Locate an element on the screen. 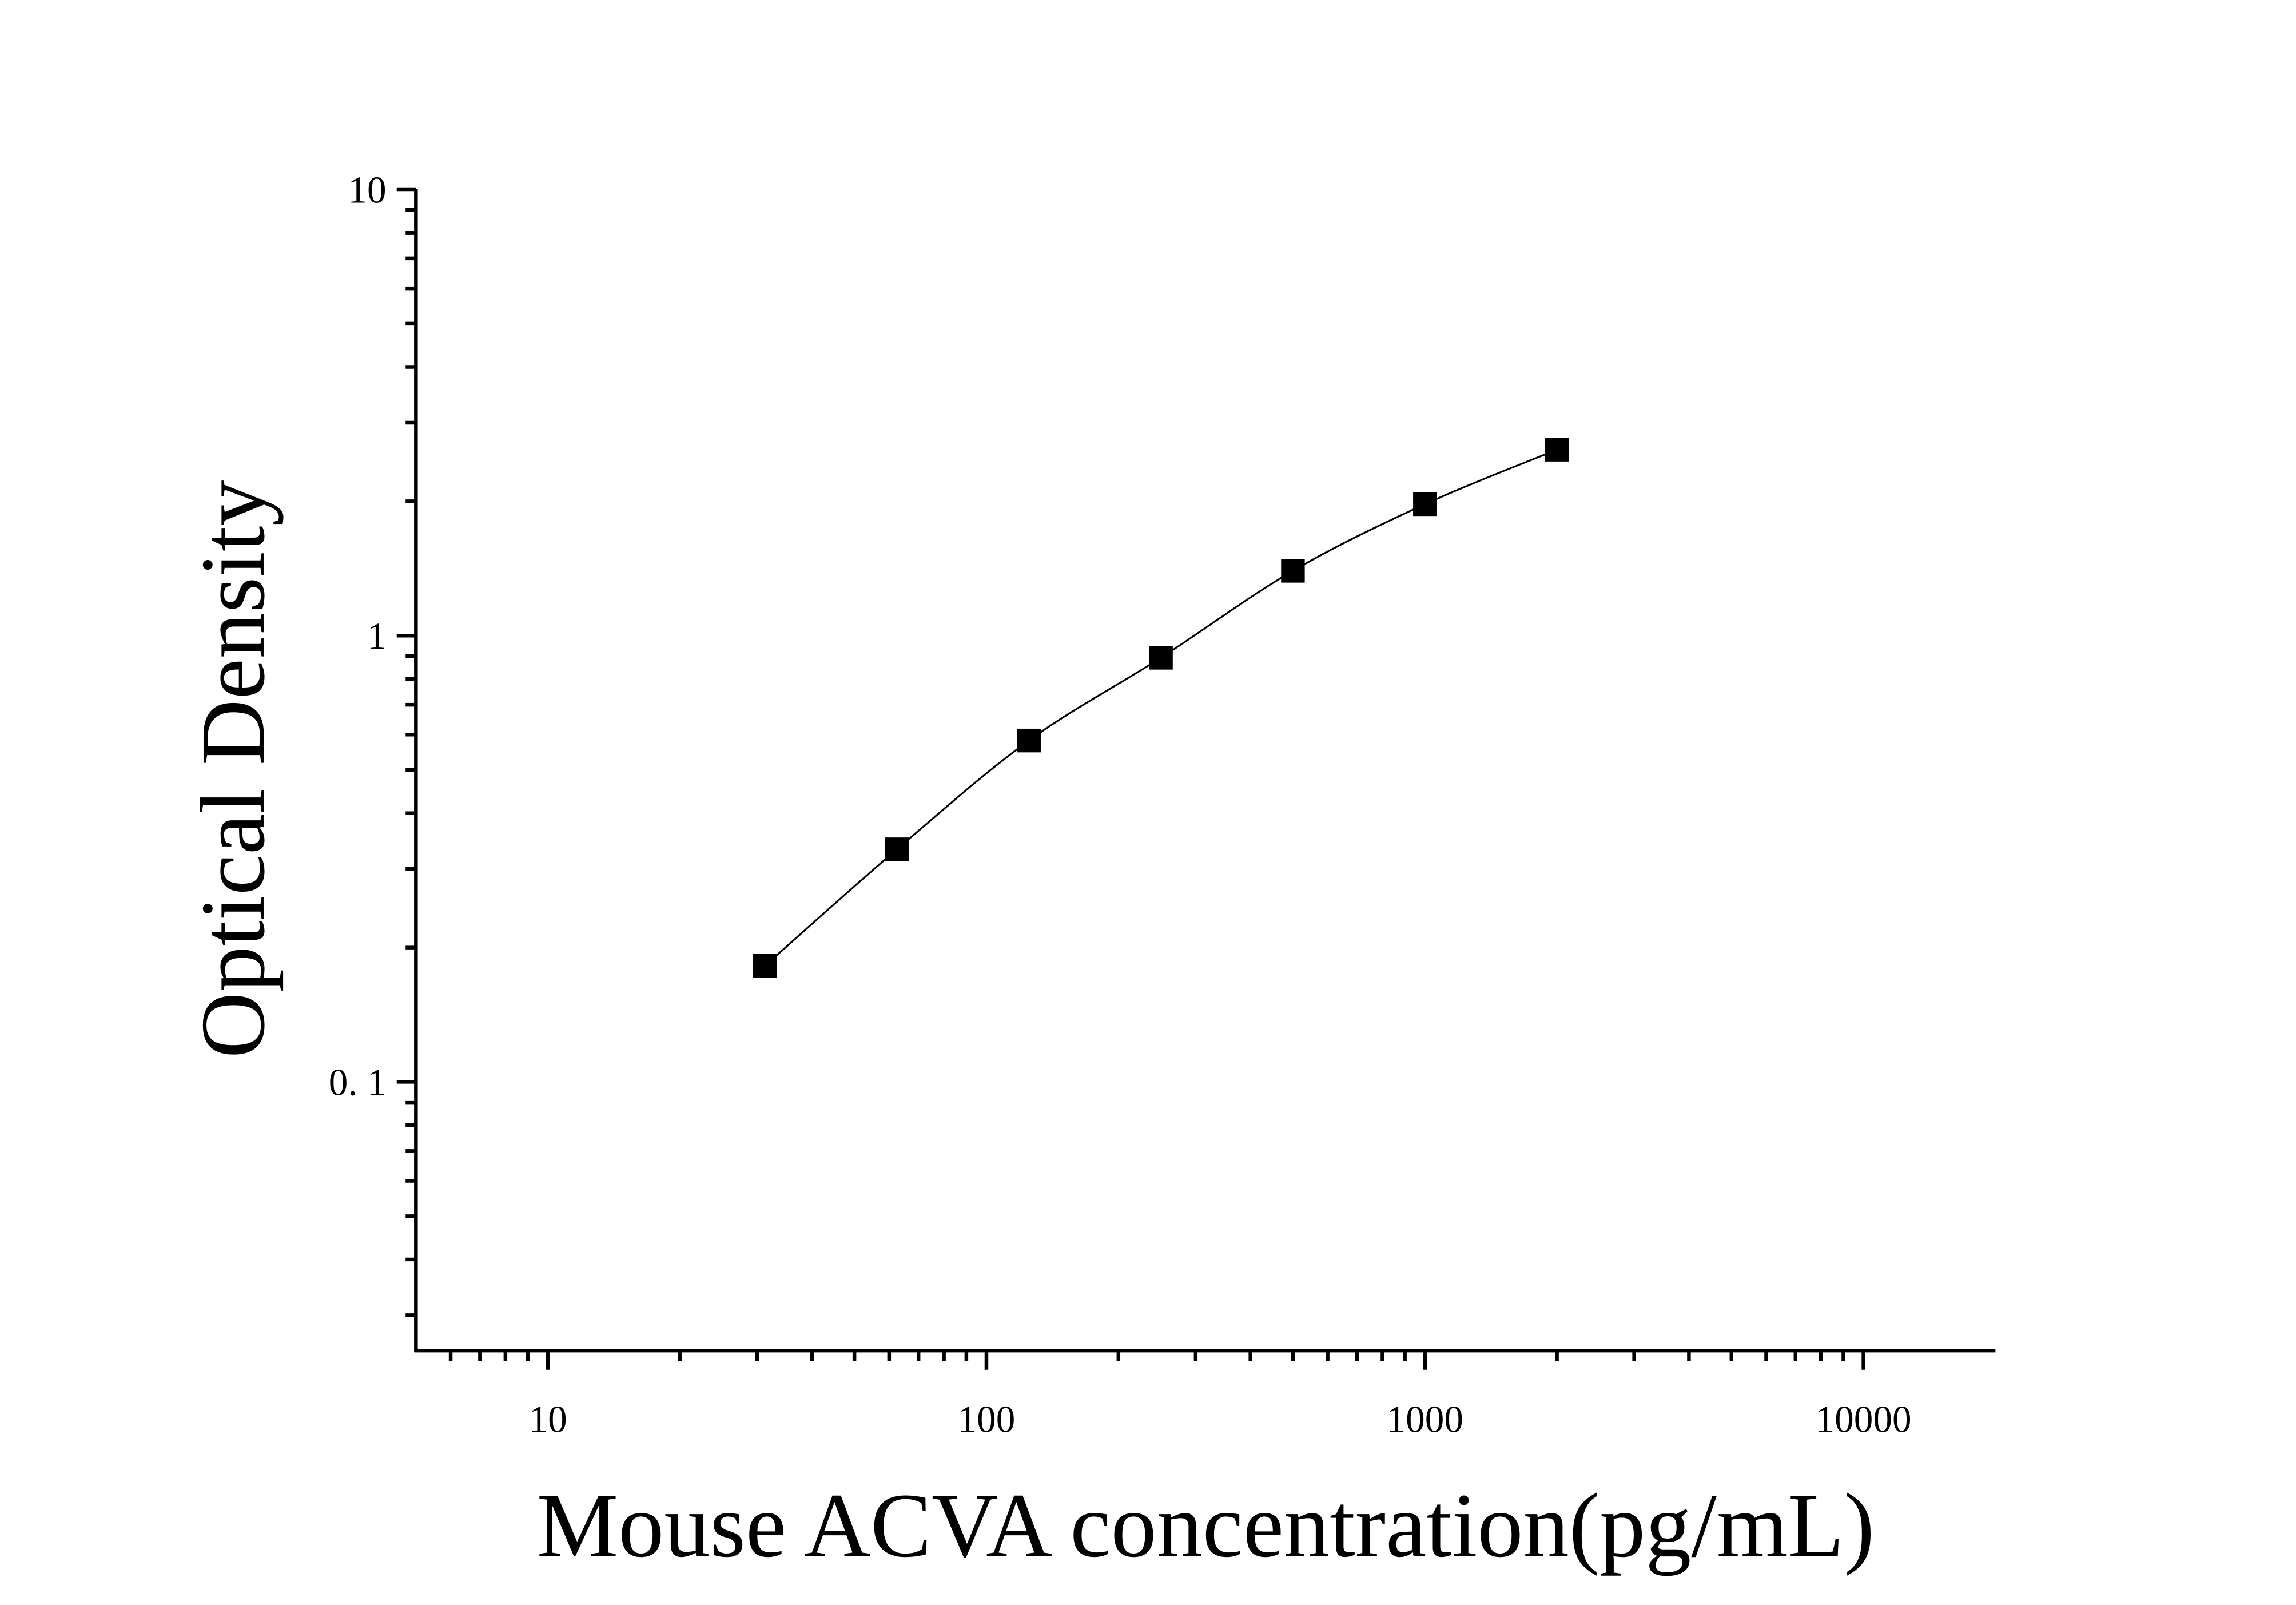 This screenshot has width=2296, height=1605. x-tick-label: 10 is located at coordinates (548, 1418).